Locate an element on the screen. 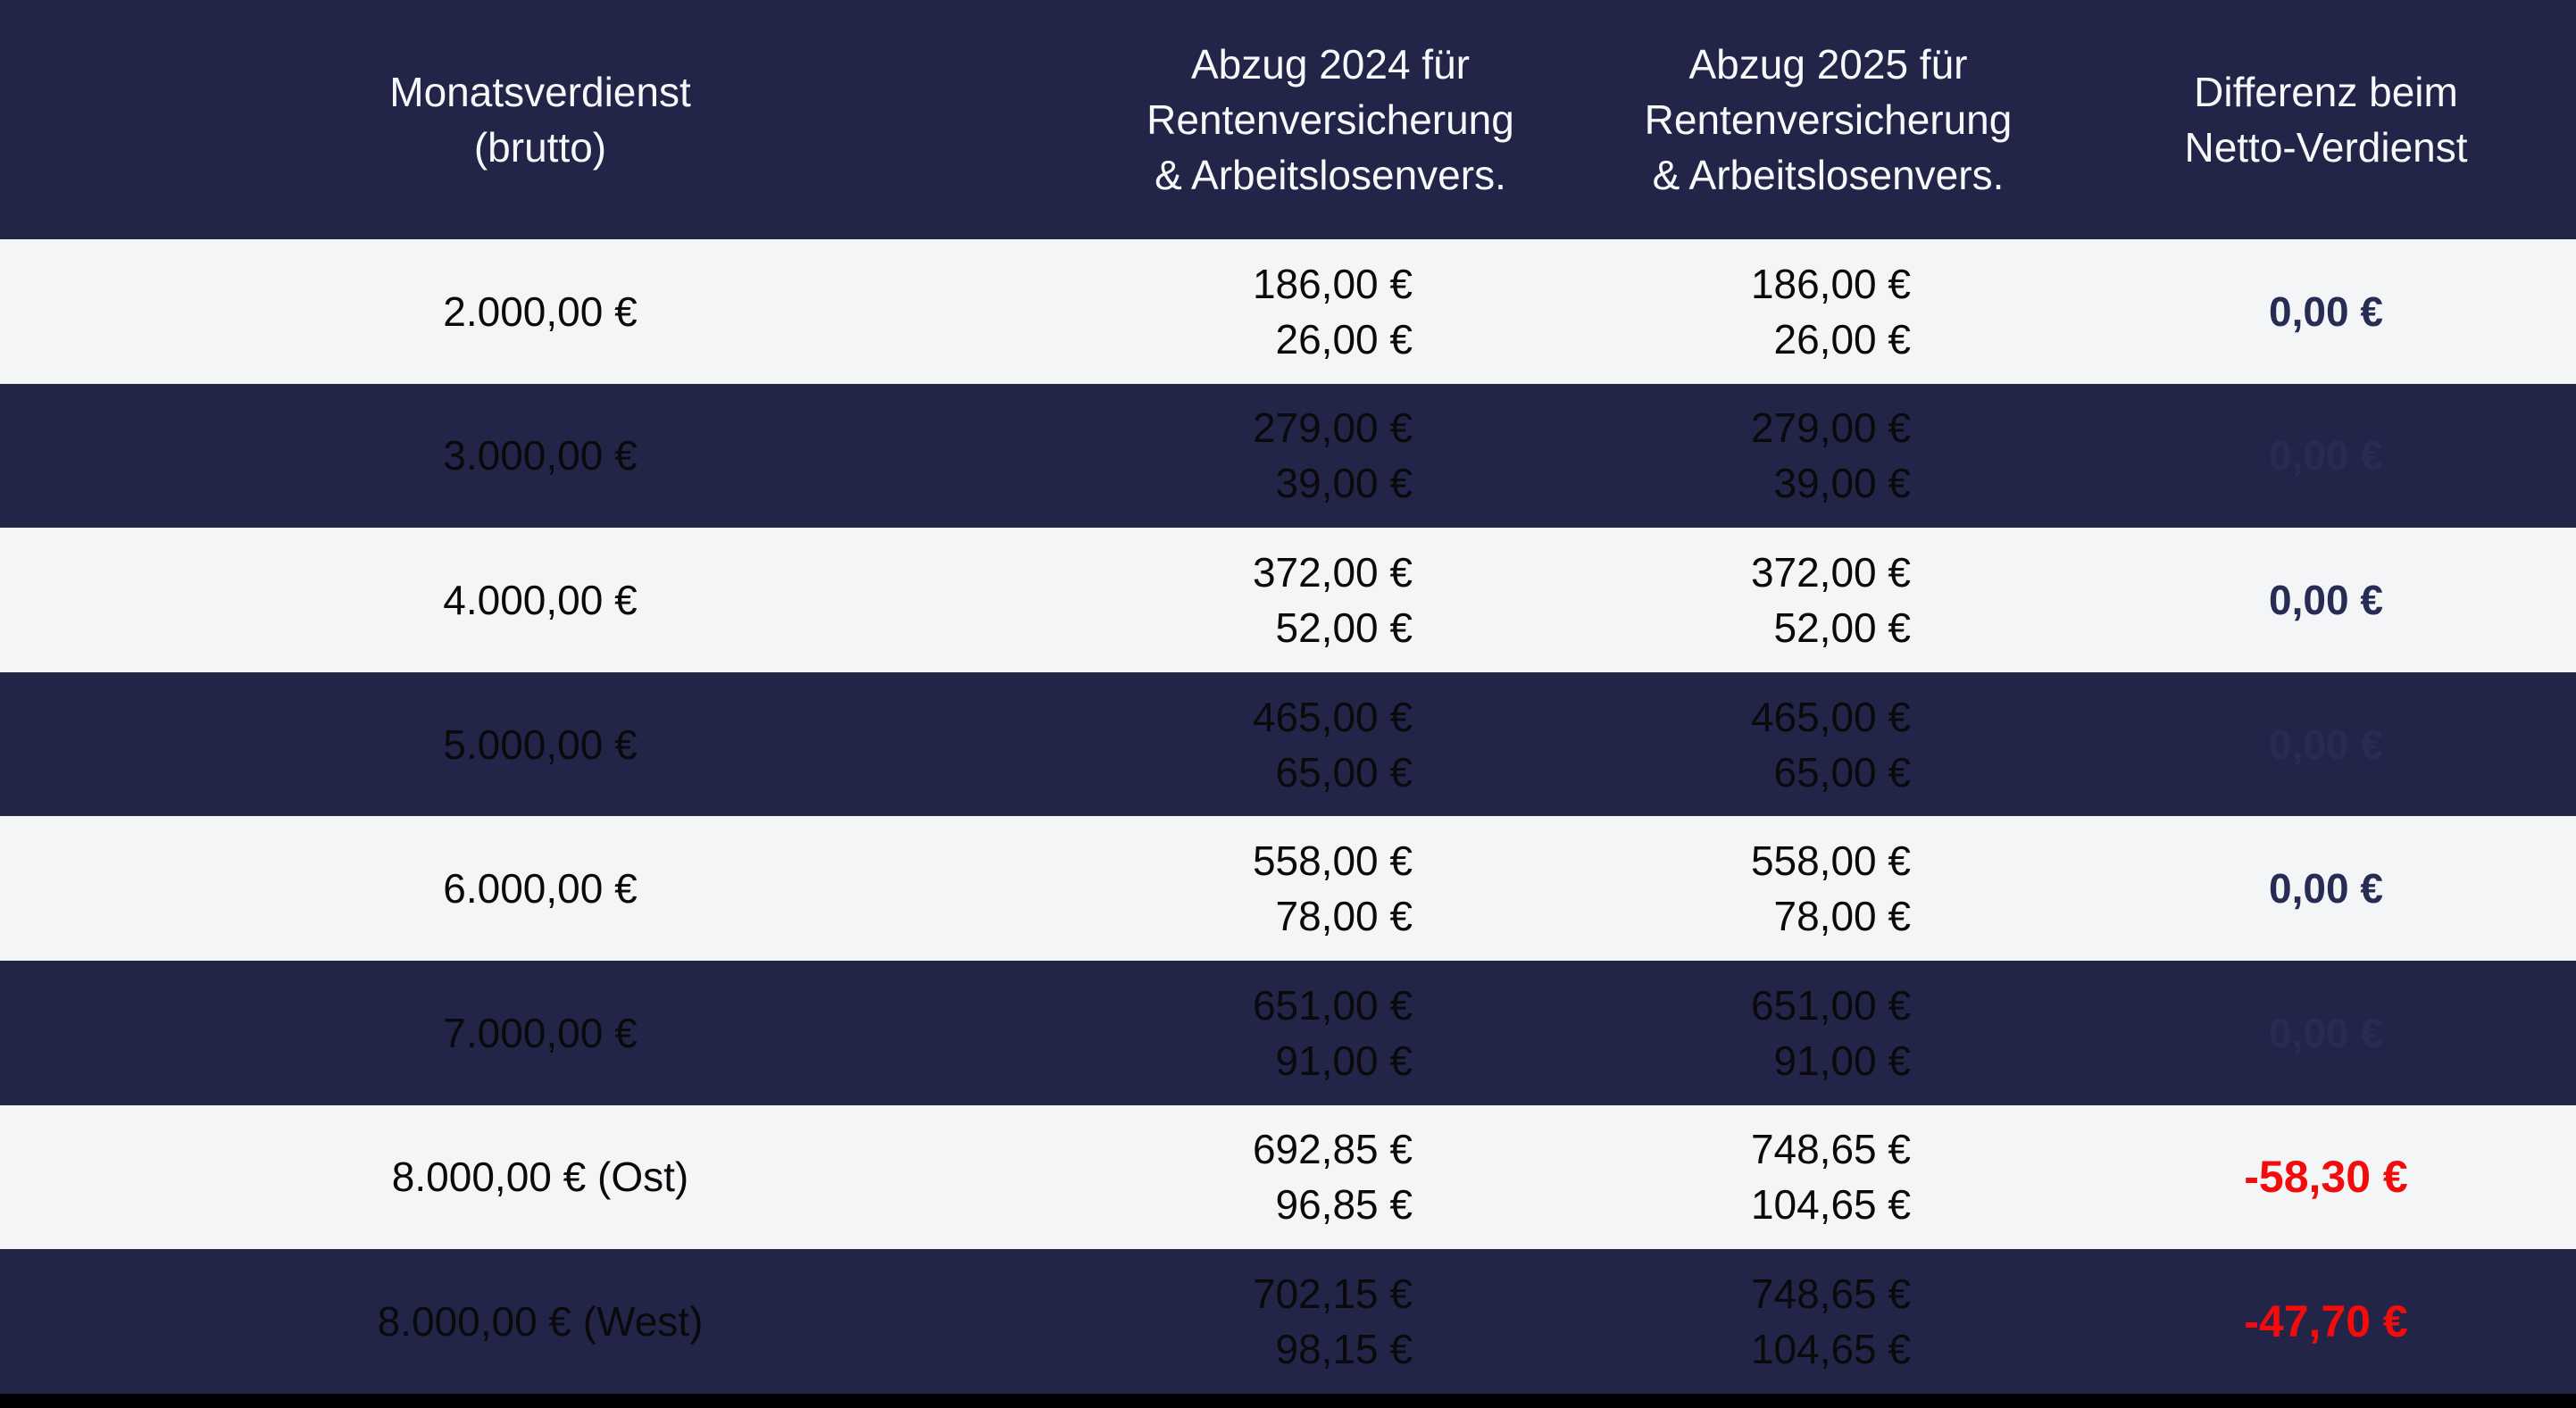  deduction-2025-cell: 186,00 € 26,00 € is located at coordinates (1828, 311).